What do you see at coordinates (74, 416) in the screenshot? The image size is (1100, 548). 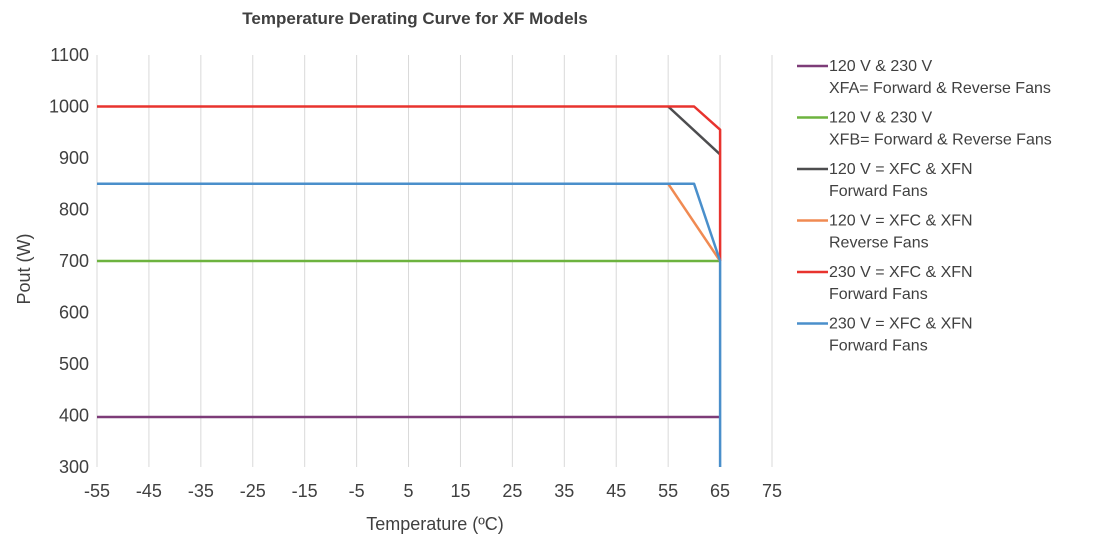 I see `y-tick-label: 400` at bounding box center [74, 416].